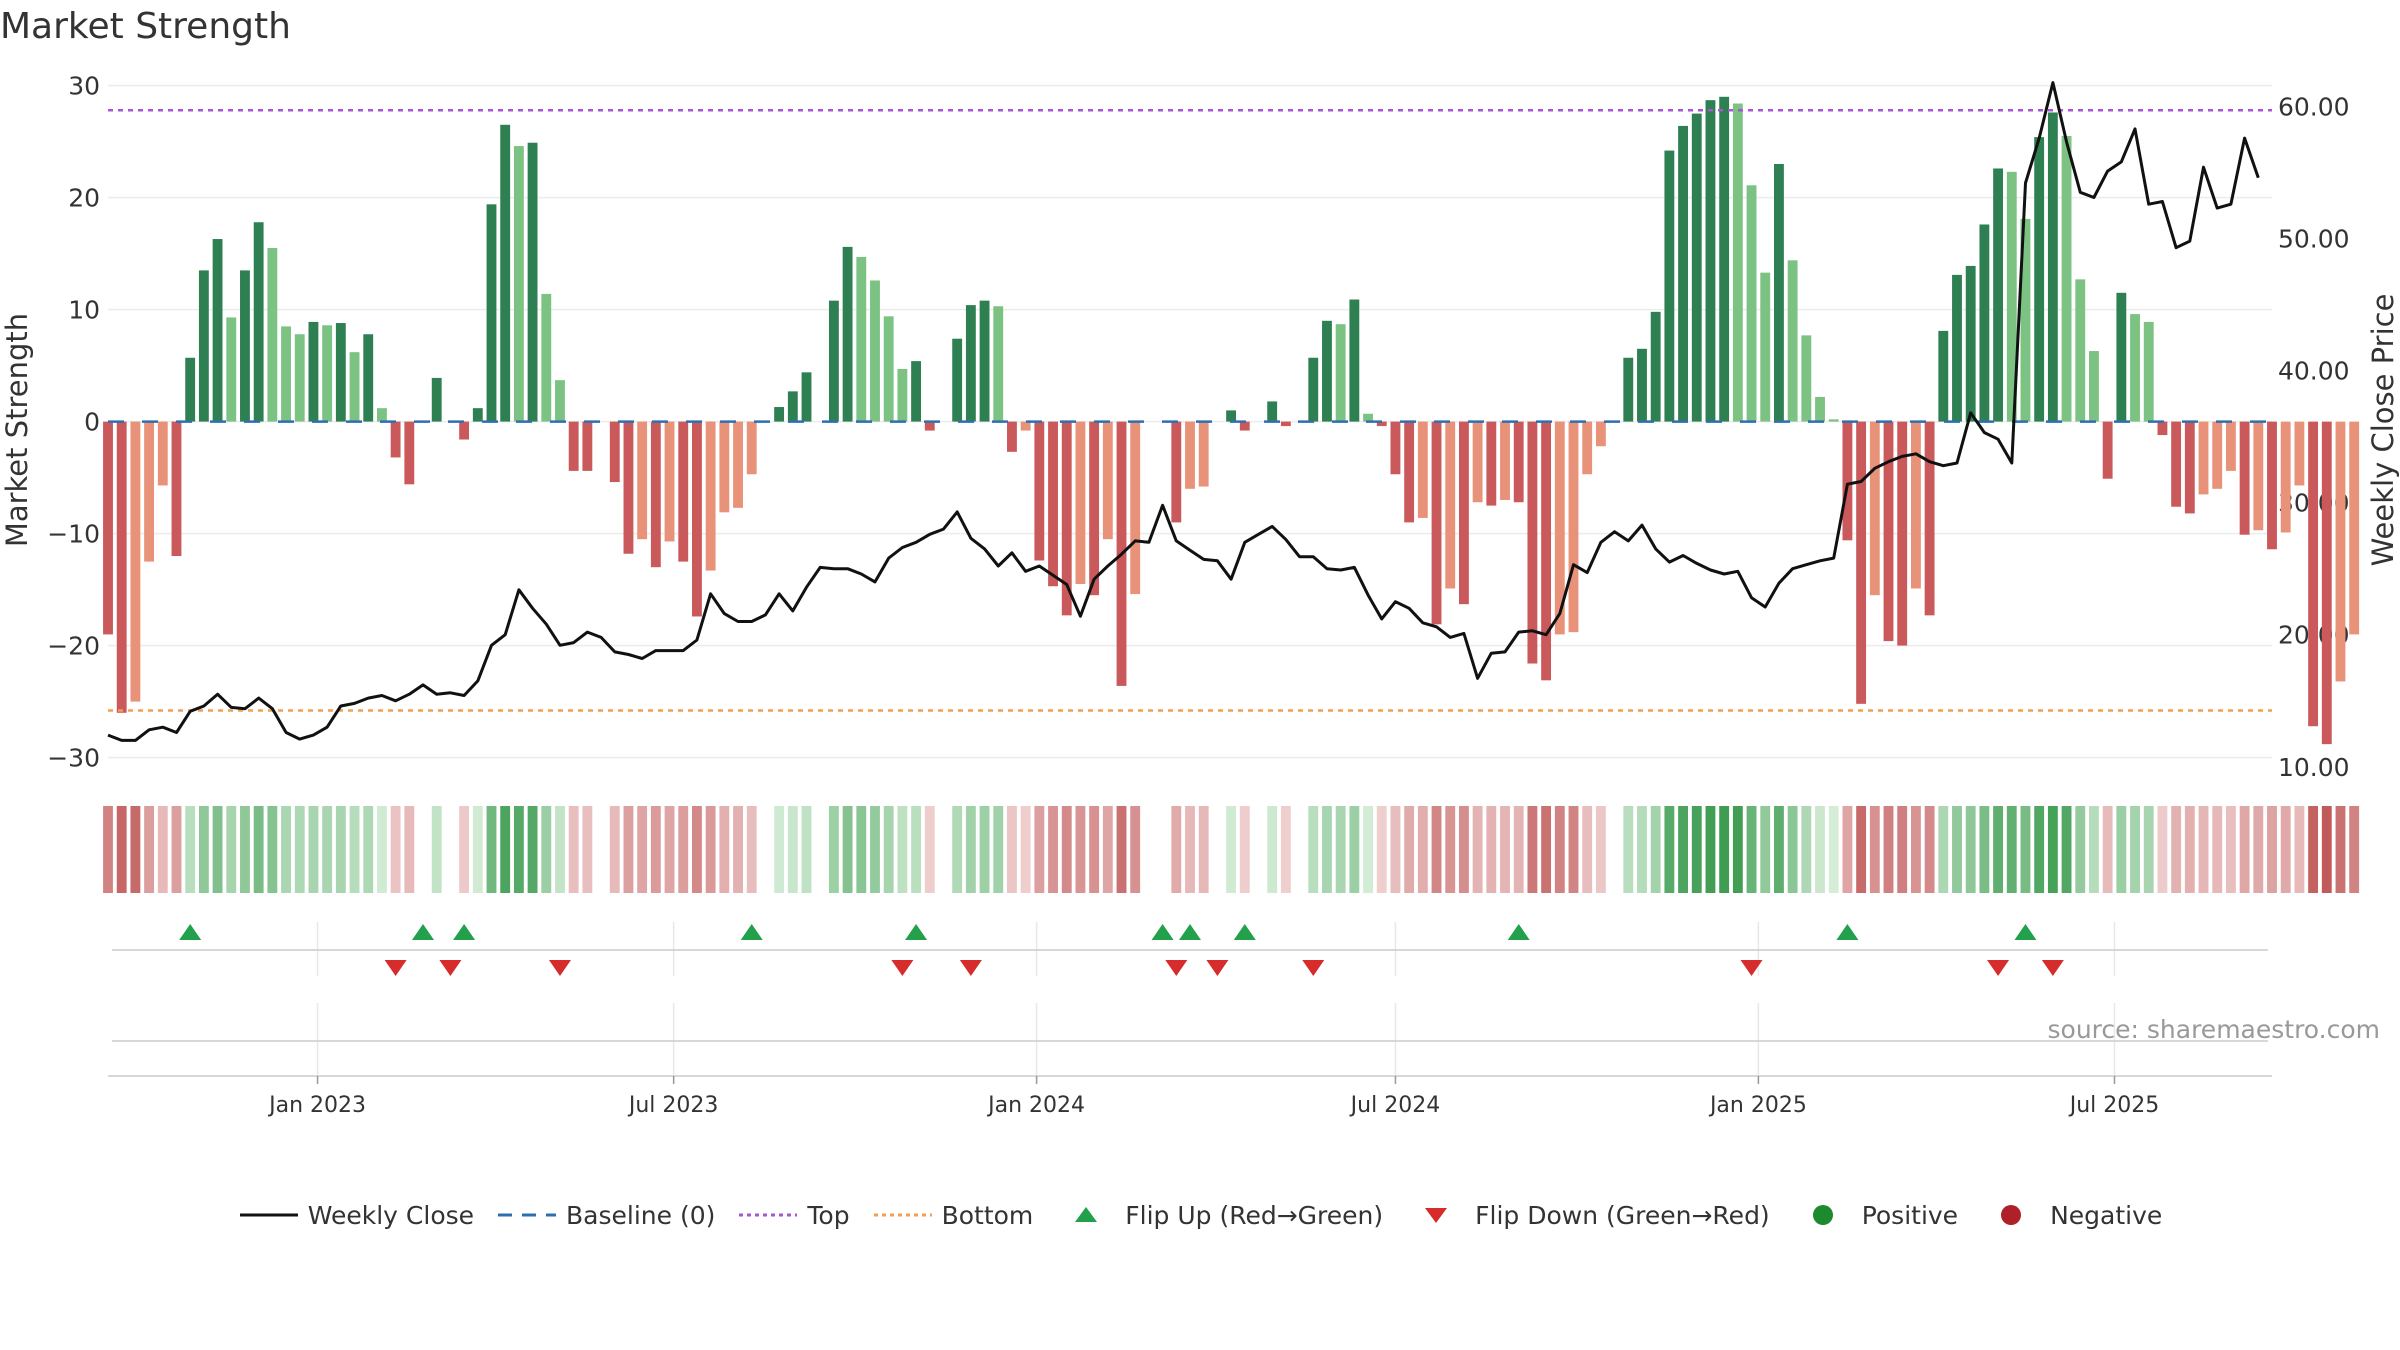 Image resolution: width=2400 pixels, height=1350 pixels. What do you see at coordinates (2214, 1029) in the screenshot?
I see `source-annotation: source: sharemaestro.com` at bounding box center [2214, 1029].